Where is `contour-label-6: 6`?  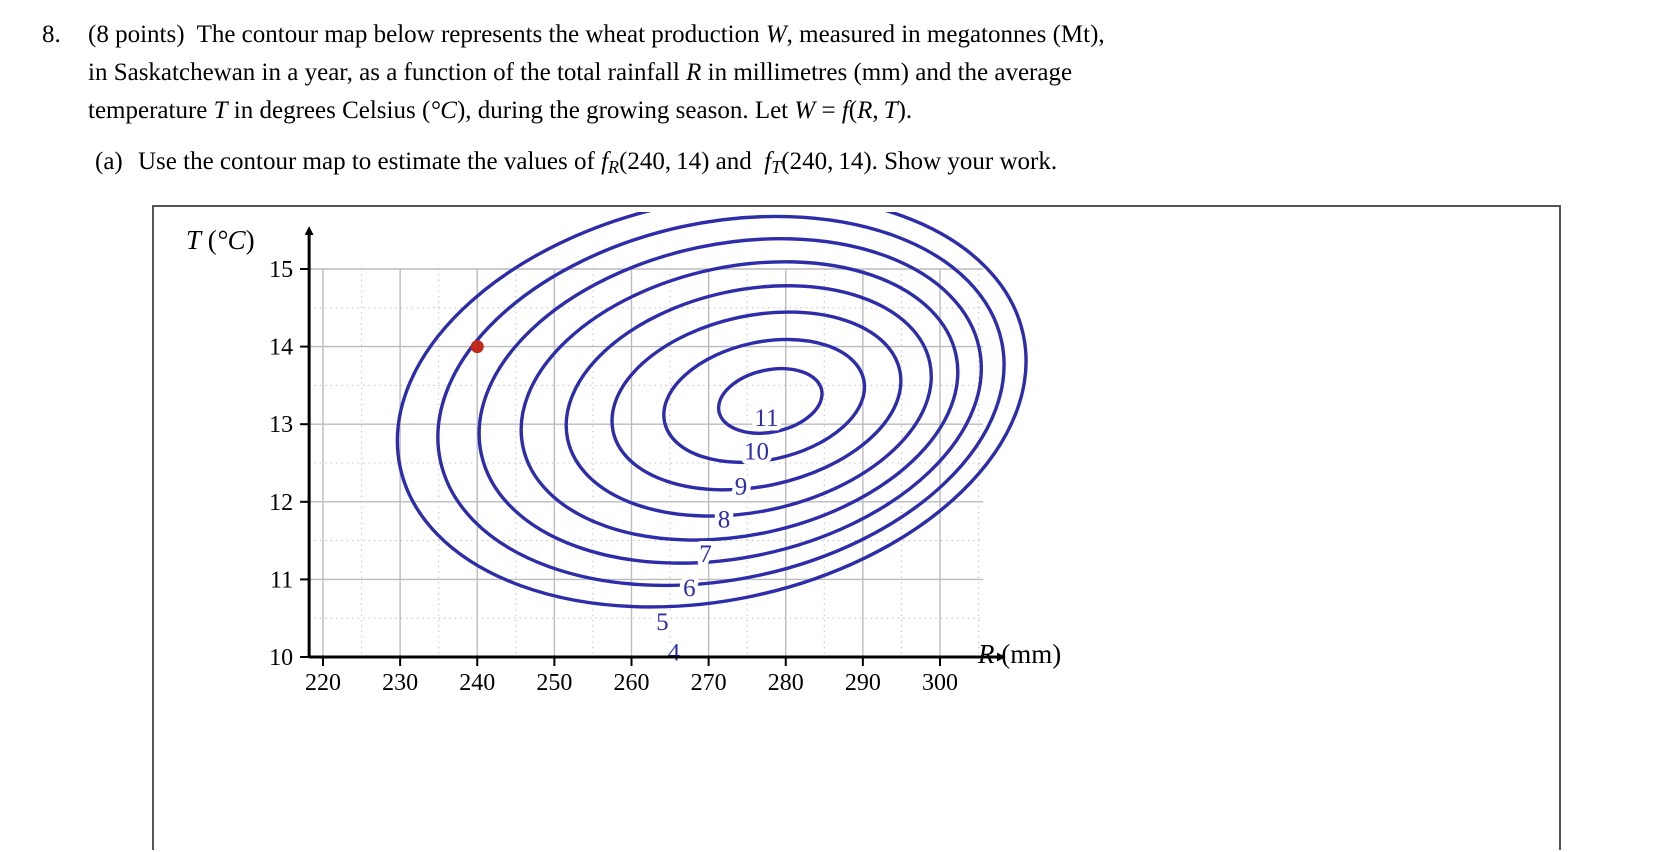
contour-label-6: 6 is located at coordinates (689, 588).